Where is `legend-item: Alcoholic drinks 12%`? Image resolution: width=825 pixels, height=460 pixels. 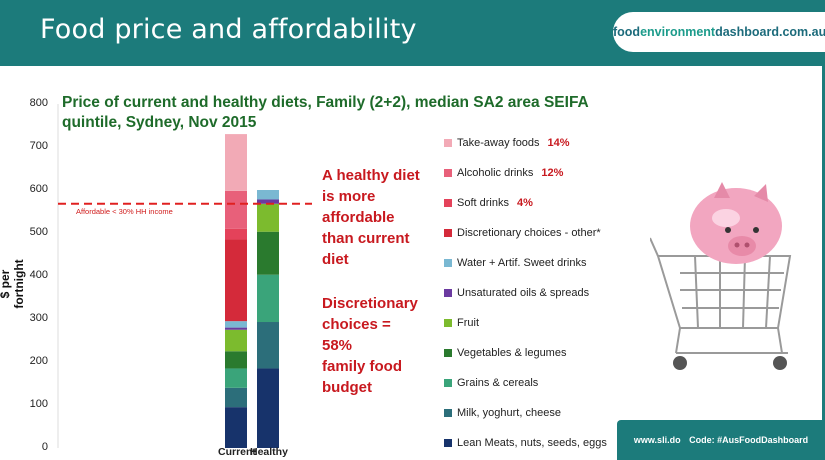
legend-item: Alcoholic drinks 12% is located at coordinates (541, 173).